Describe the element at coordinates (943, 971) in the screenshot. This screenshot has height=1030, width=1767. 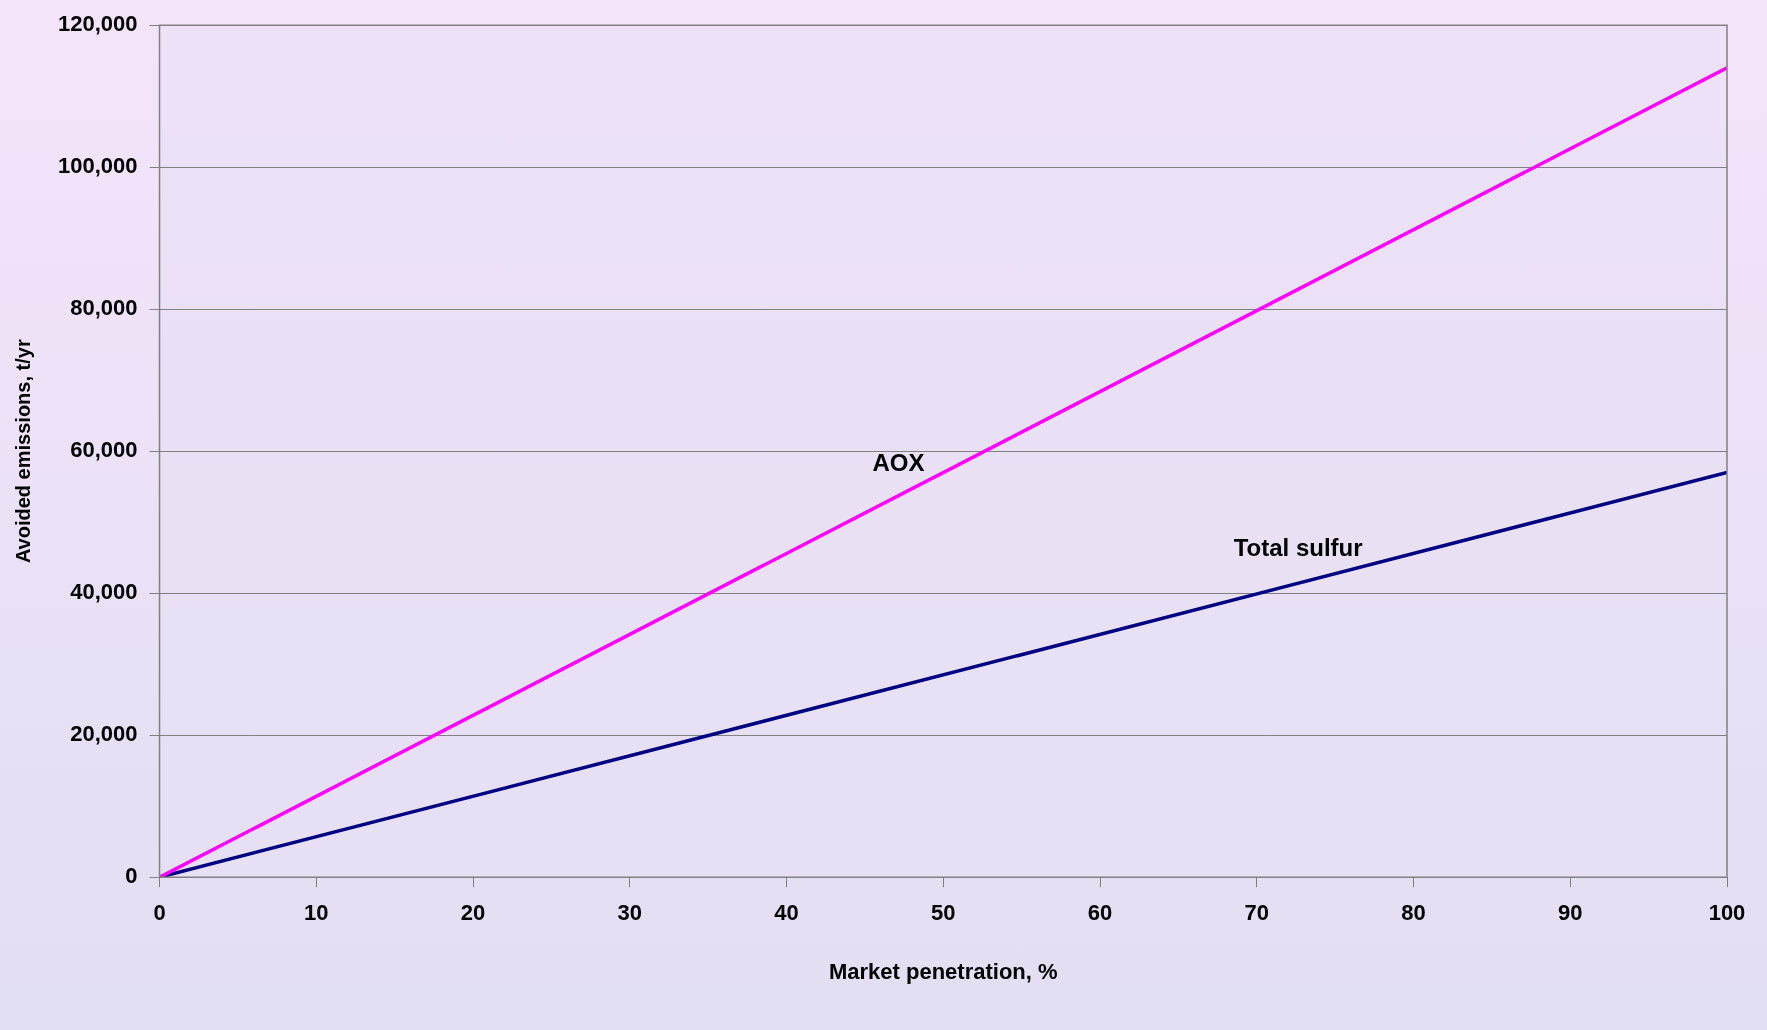
I see `x-axis-title: Market penetration, %` at that location.